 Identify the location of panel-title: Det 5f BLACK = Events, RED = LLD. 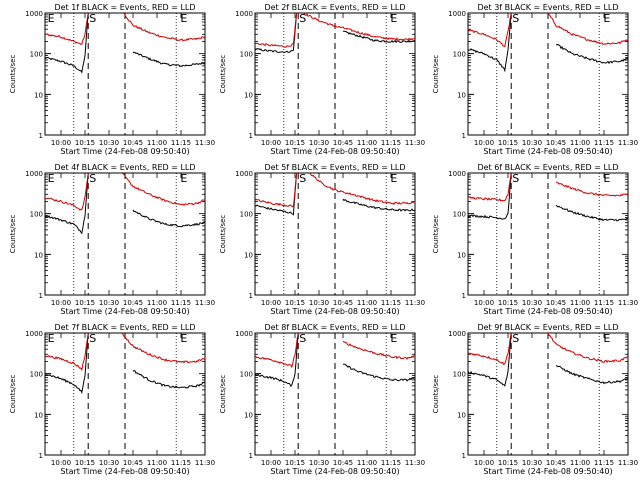
(334, 167).